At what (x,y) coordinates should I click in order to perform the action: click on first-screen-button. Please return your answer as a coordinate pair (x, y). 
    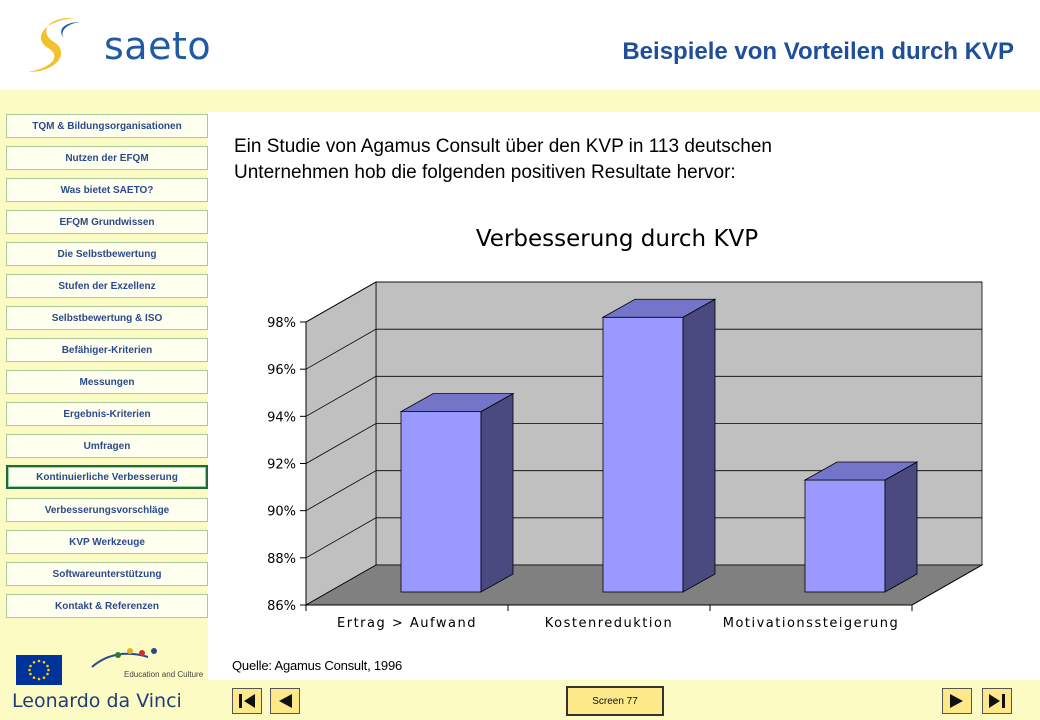
    Looking at the image, I should click on (247, 701).